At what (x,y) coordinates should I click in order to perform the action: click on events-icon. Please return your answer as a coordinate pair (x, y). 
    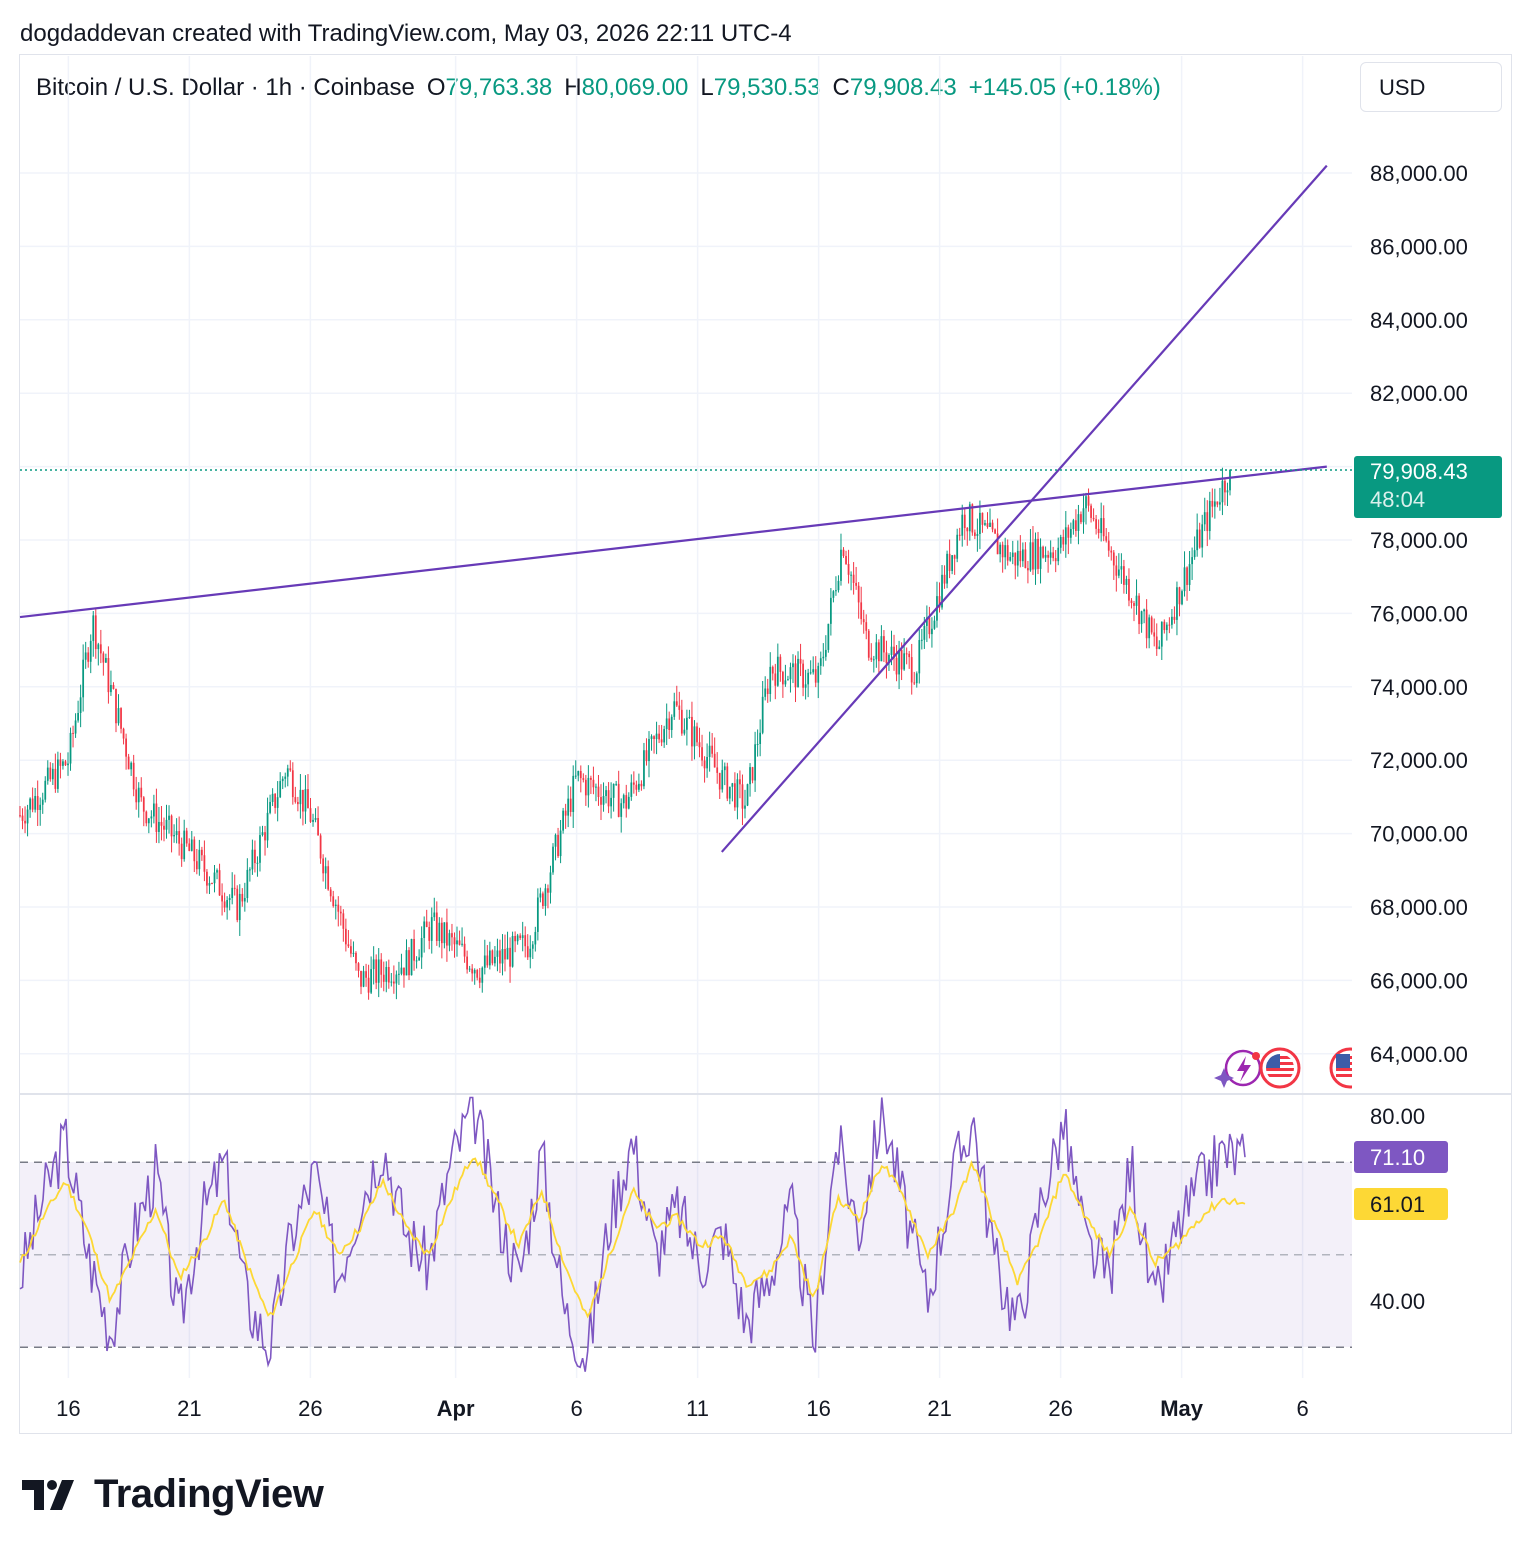
    Looking at the image, I should click on (1238, 1068).